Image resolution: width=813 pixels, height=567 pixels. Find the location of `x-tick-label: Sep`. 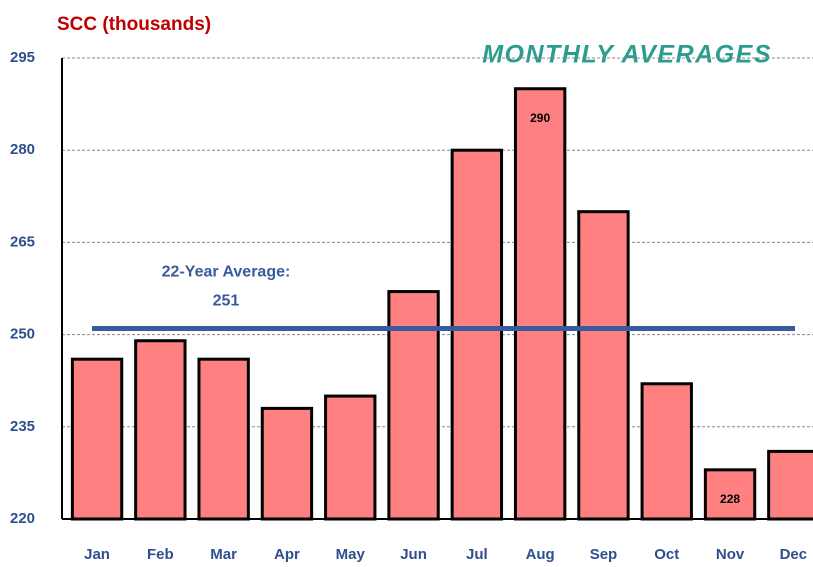

x-tick-label: Sep is located at coordinates (604, 554).